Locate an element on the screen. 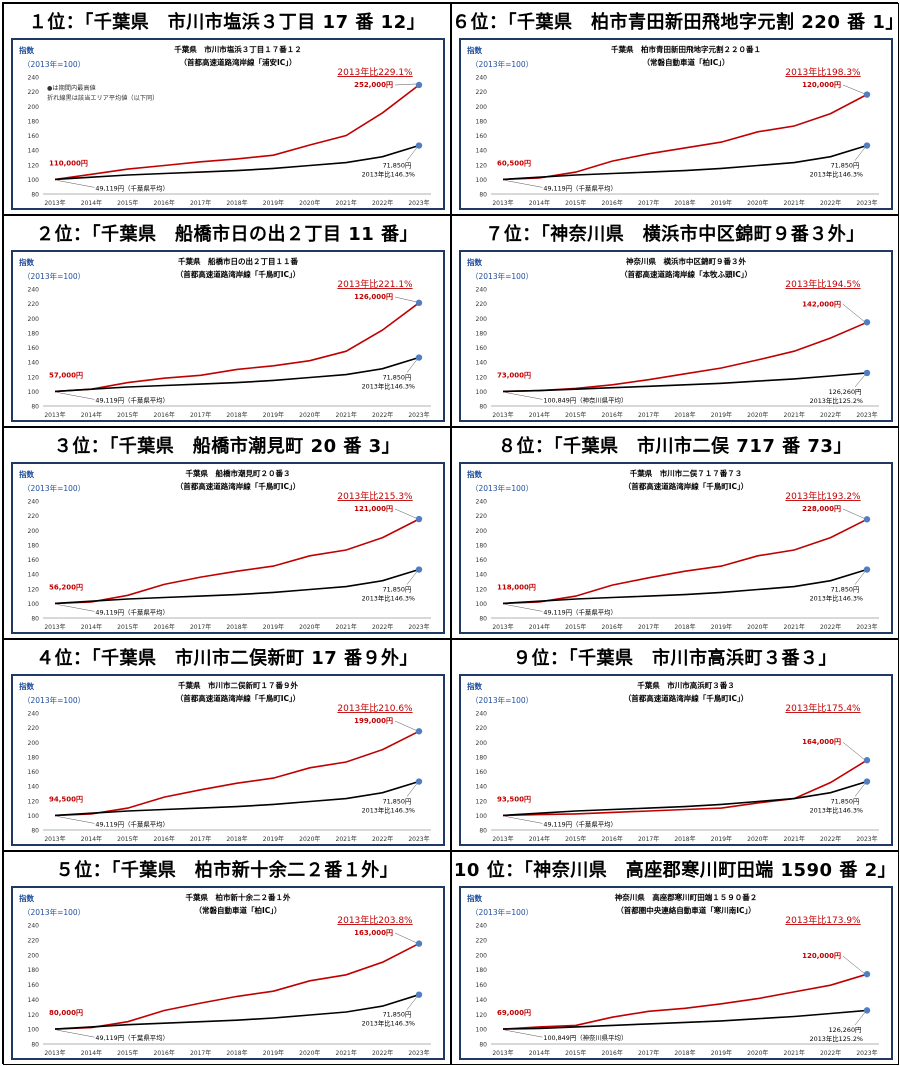  chart-subtitle: （首都高速道路湾岸線「千鳥町IC」） is located at coordinates (238, 274).